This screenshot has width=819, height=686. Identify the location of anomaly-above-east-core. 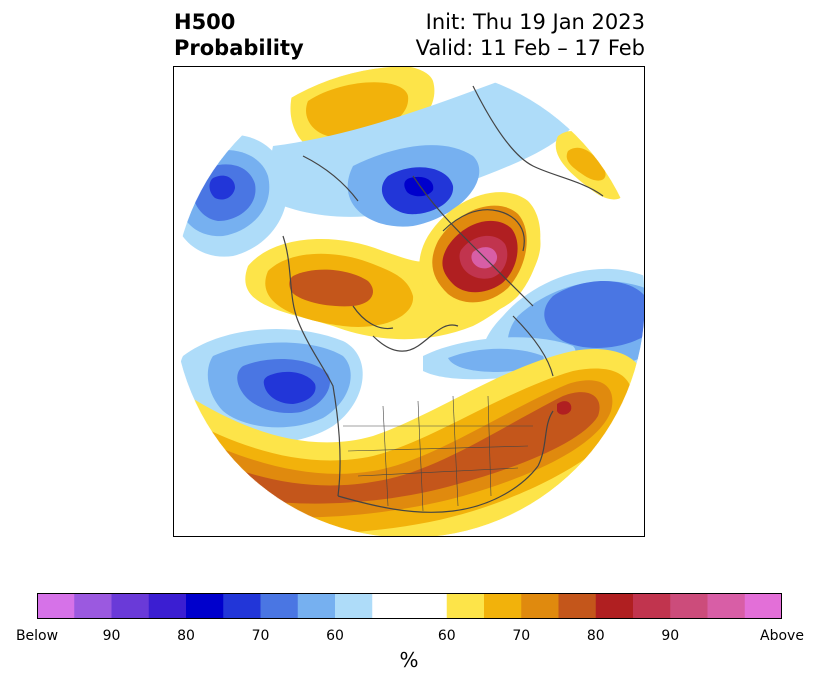
(586, 164).